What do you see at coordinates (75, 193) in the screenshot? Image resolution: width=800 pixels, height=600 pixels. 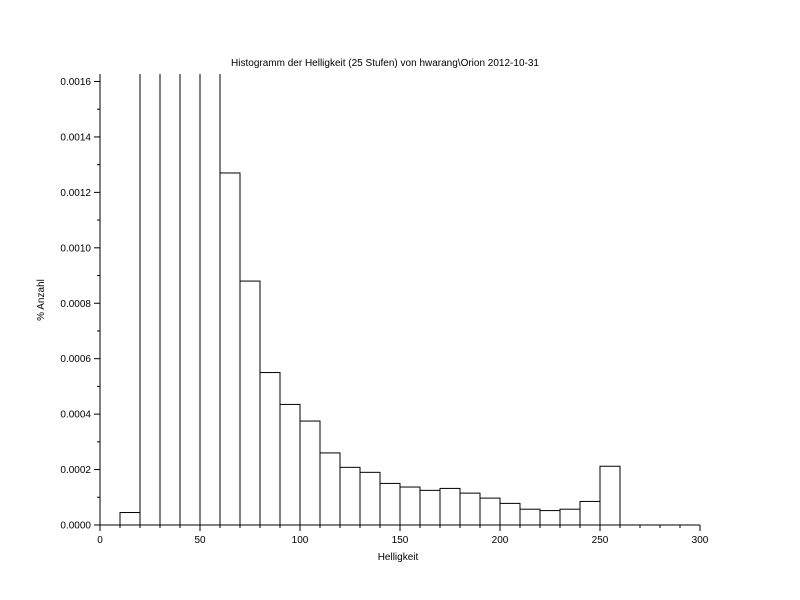 I see `y-tick-label: 0.0012` at bounding box center [75, 193].